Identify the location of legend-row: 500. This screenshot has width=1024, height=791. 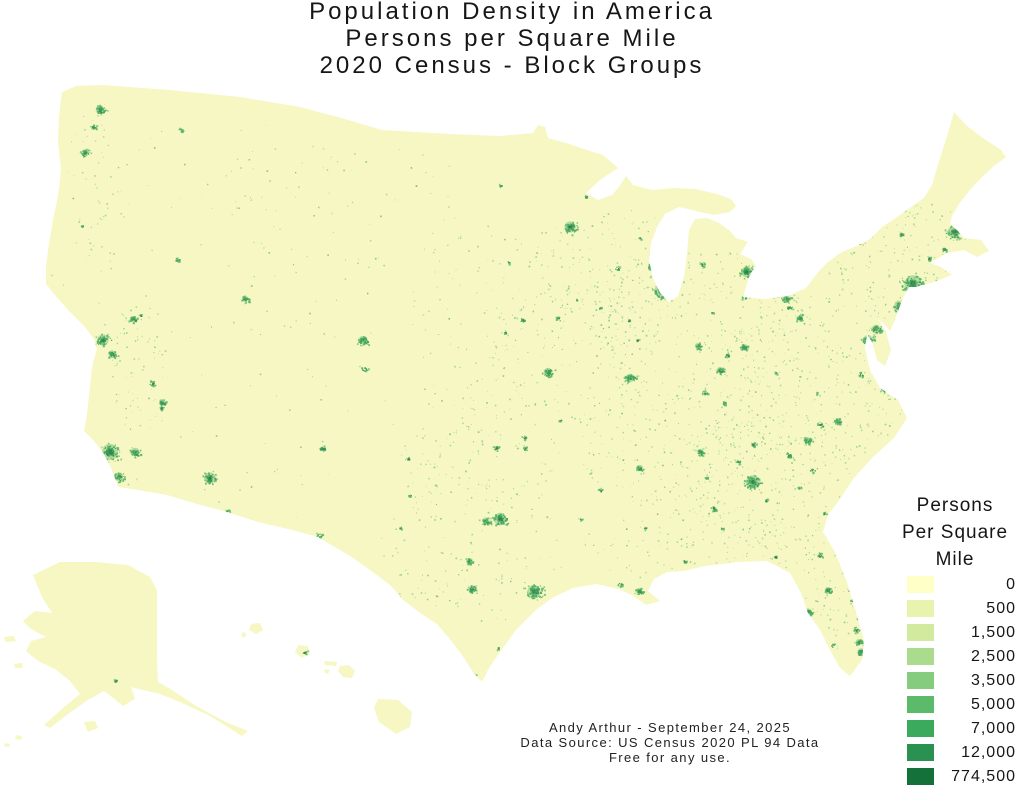
(955, 608).